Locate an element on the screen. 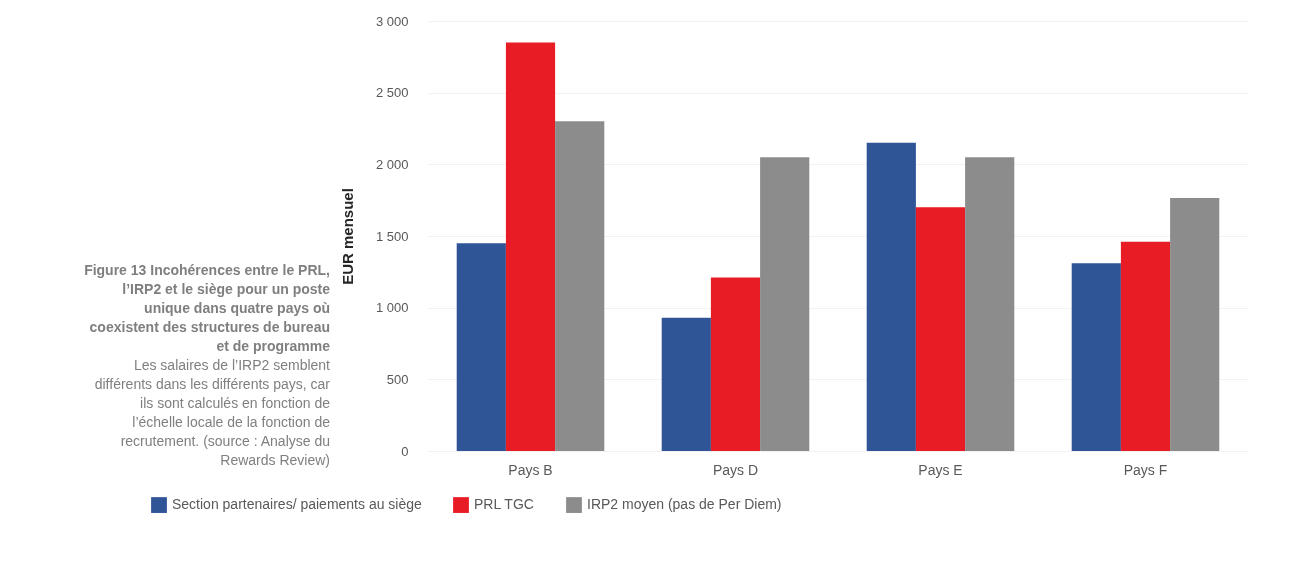  y-tick-label: 1 500 is located at coordinates (392, 236).